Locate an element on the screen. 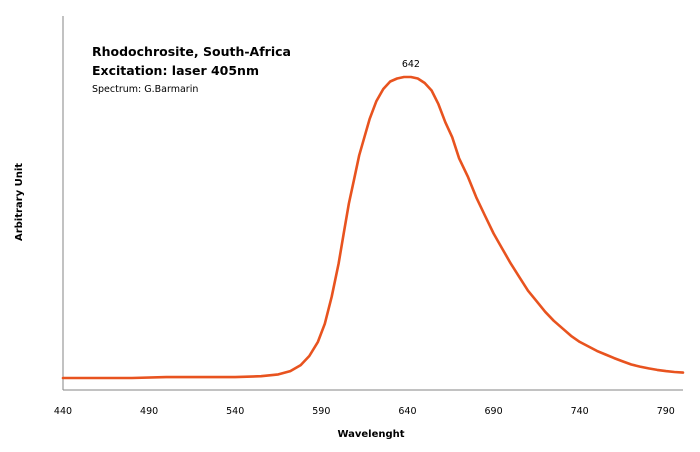  x-tick-label: 590 is located at coordinates (321, 411).